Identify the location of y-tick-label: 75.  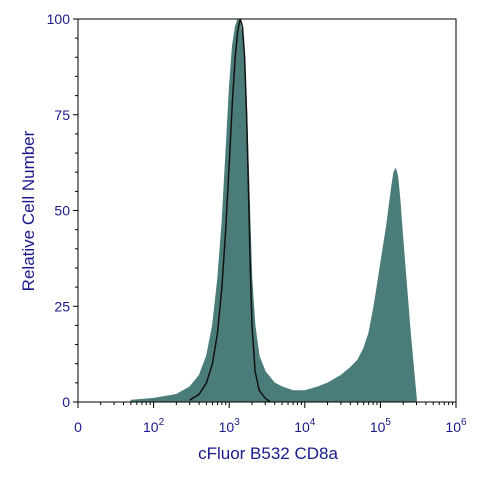
(62, 115).